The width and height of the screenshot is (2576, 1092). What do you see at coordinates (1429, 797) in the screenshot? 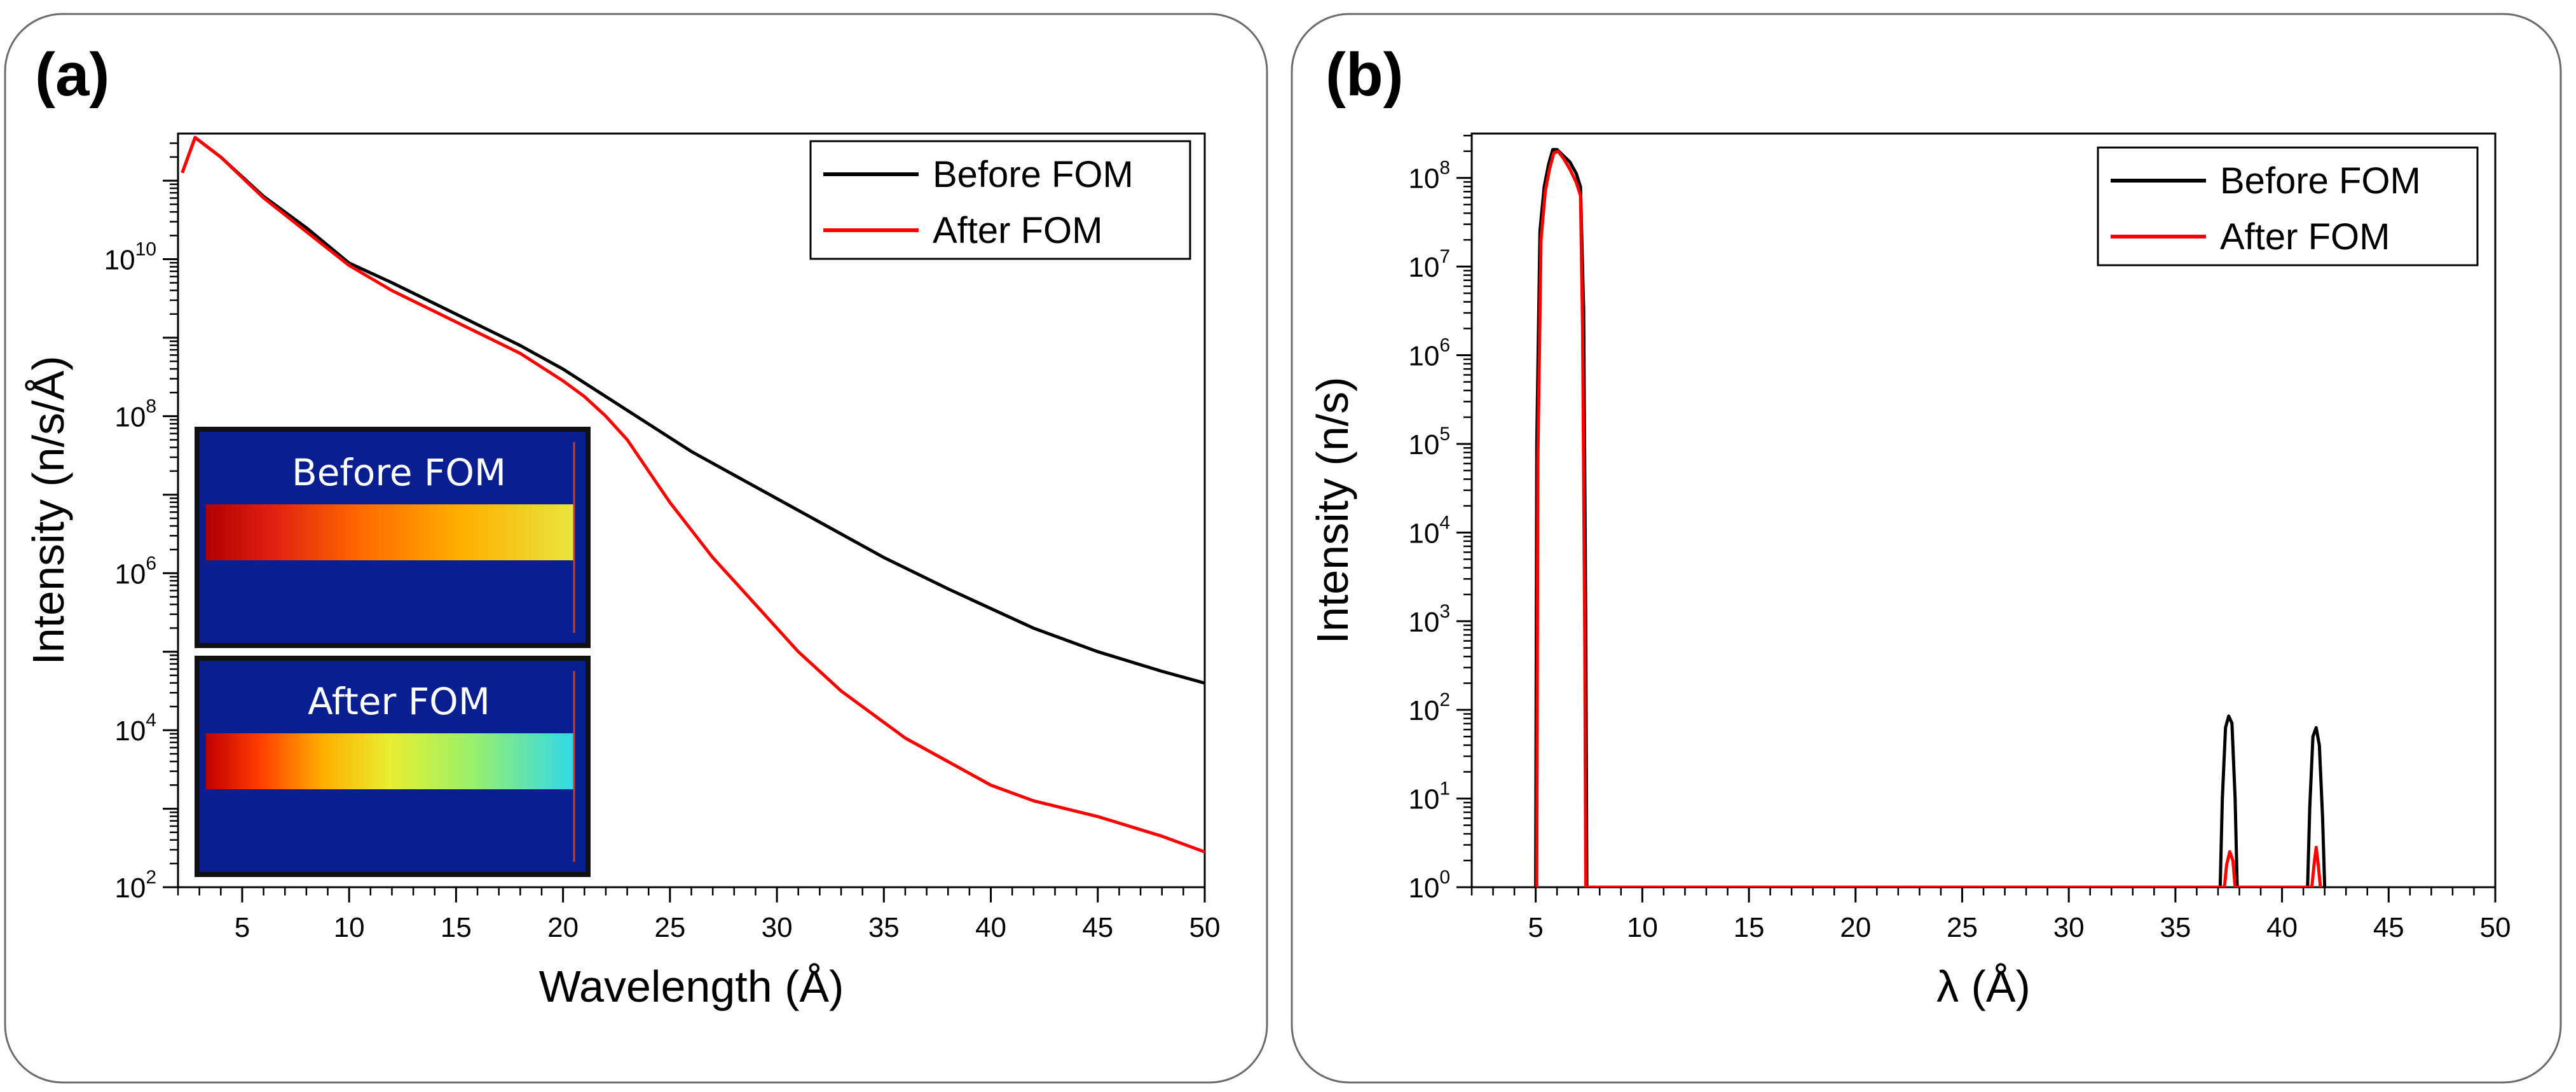
I see `y-tick-label: 10¹` at bounding box center [1429, 797].